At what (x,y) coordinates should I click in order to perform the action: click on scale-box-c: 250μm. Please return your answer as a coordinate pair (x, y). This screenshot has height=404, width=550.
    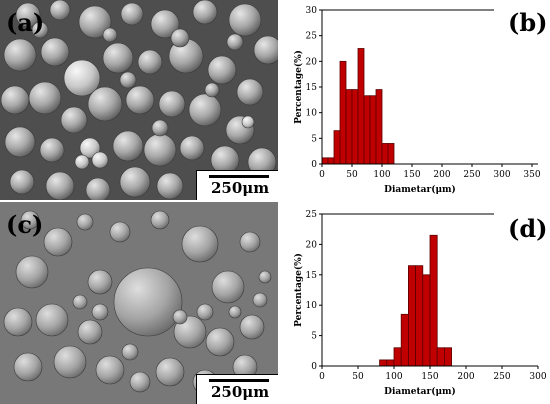
    Looking at the image, I should click on (237, 389).